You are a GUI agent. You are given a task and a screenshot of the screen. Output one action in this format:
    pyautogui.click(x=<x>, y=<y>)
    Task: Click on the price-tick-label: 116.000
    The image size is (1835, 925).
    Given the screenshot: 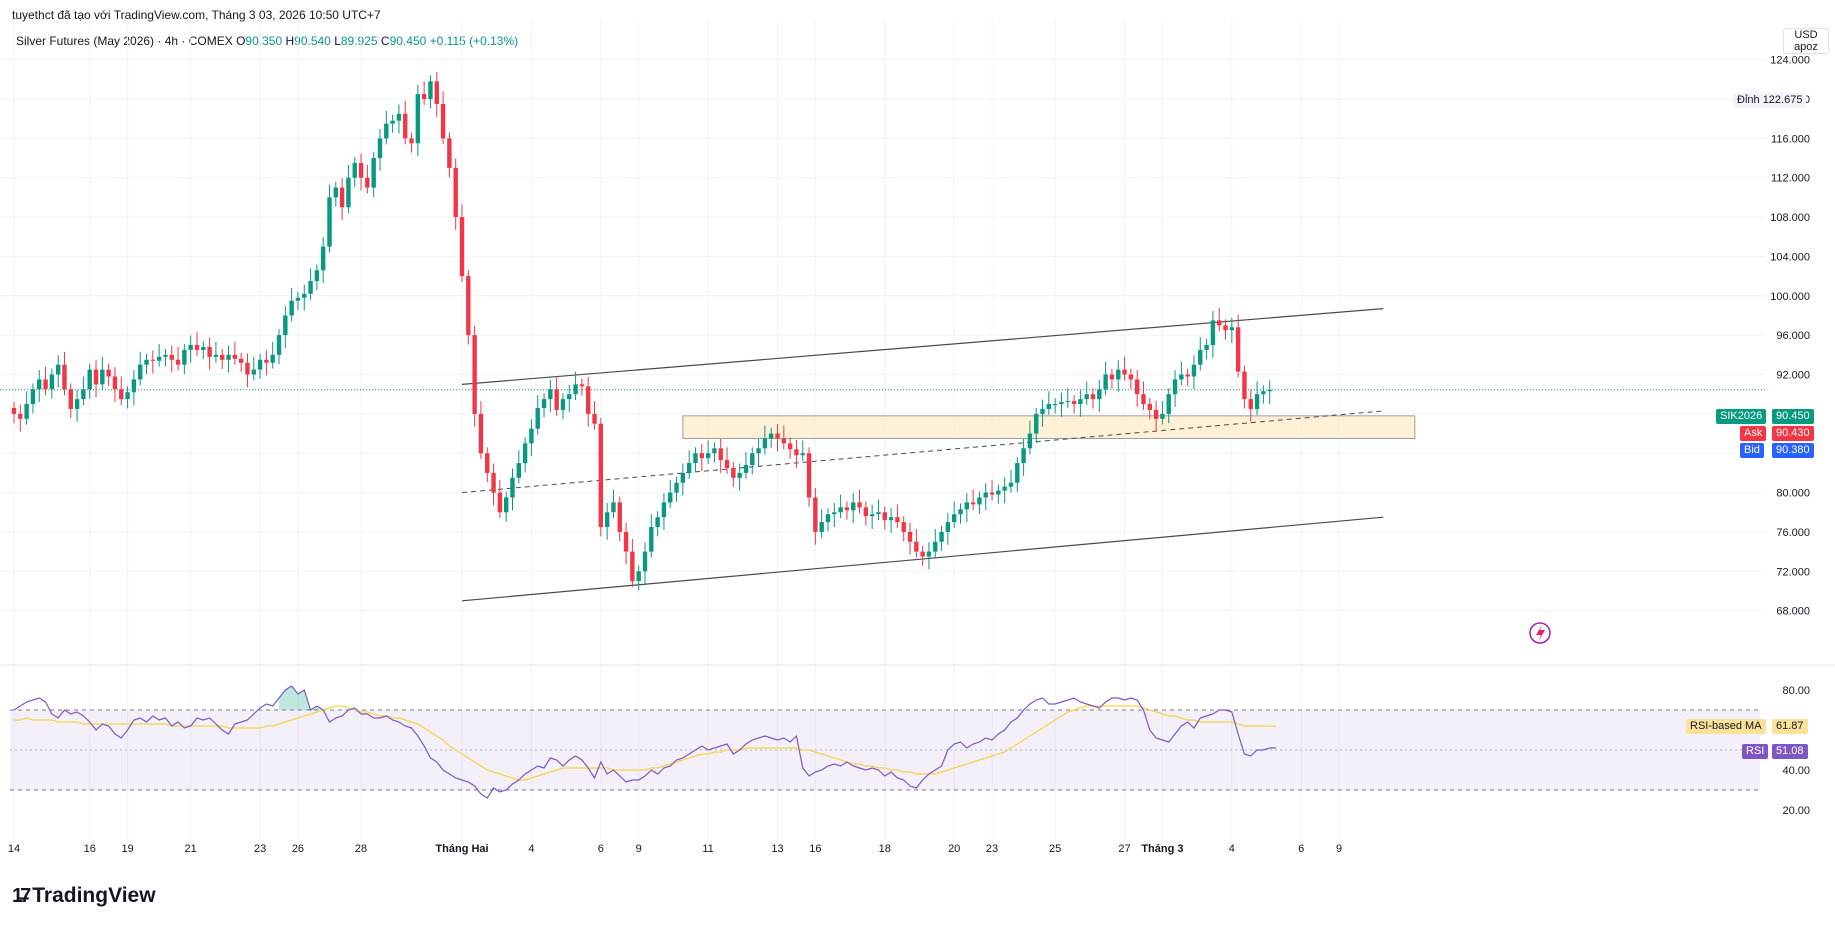 What is the action you would take?
    pyautogui.click(x=1790, y=139)
    